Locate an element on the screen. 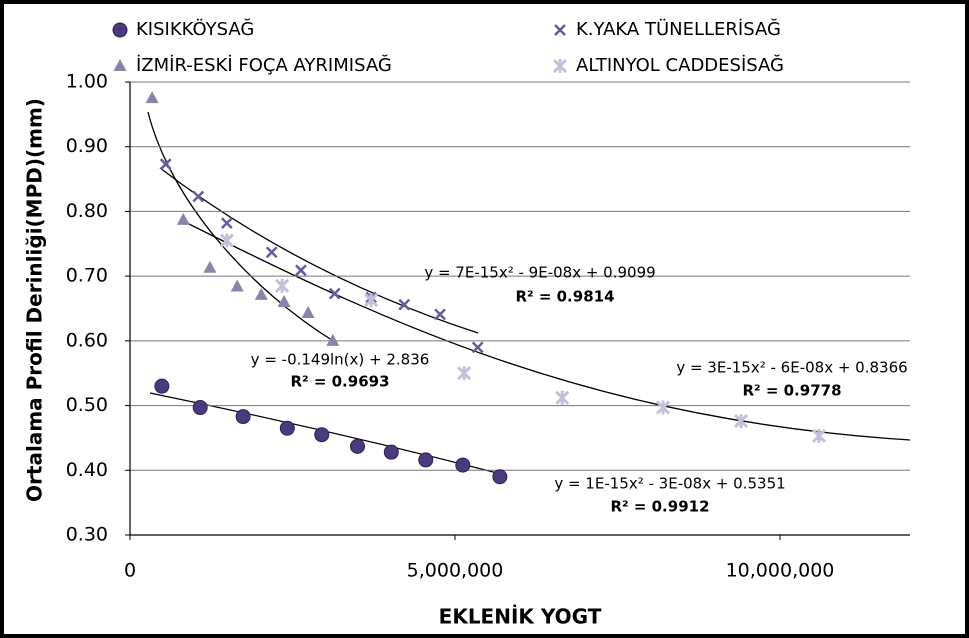  trend-equation: y = 3E-15x² - 6E-08x + 0.8366 is located at coordinates (791, 368).